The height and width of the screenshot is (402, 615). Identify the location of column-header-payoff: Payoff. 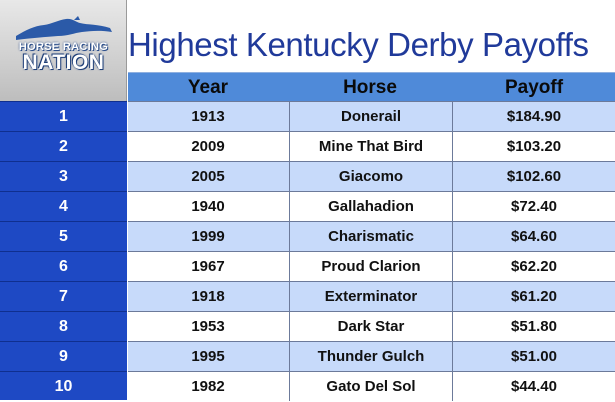
(534, 87).